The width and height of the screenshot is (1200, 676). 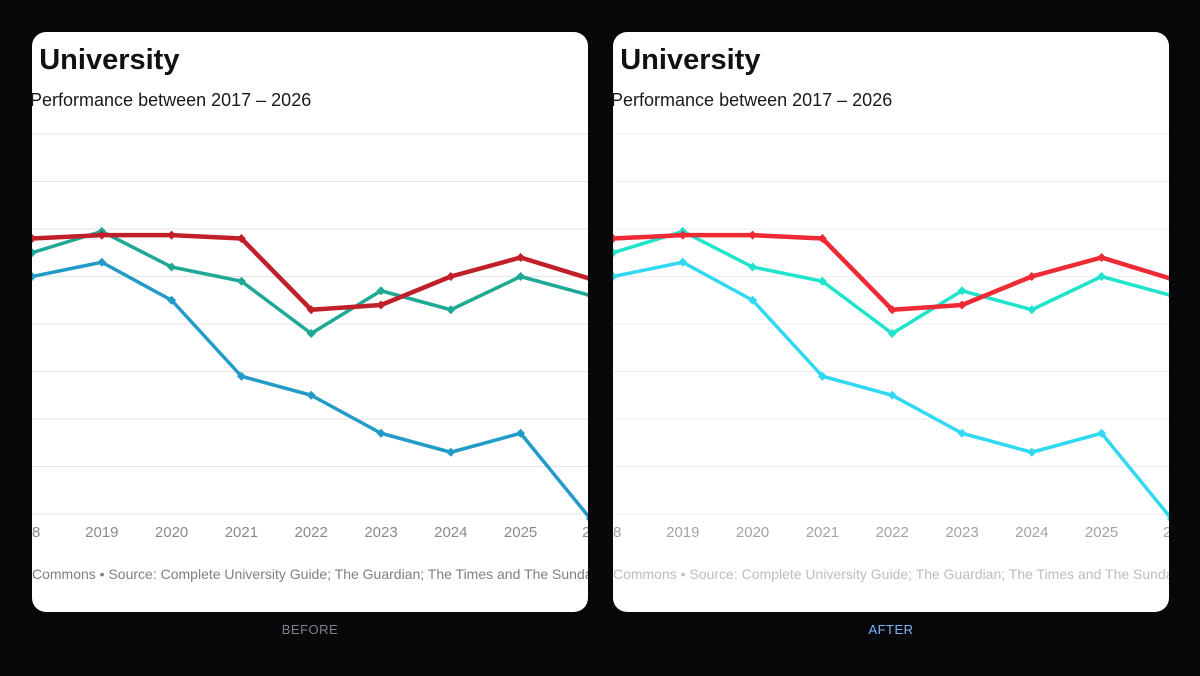 I want to click on before-caption: BEFORE, so click(x=310, y=629).